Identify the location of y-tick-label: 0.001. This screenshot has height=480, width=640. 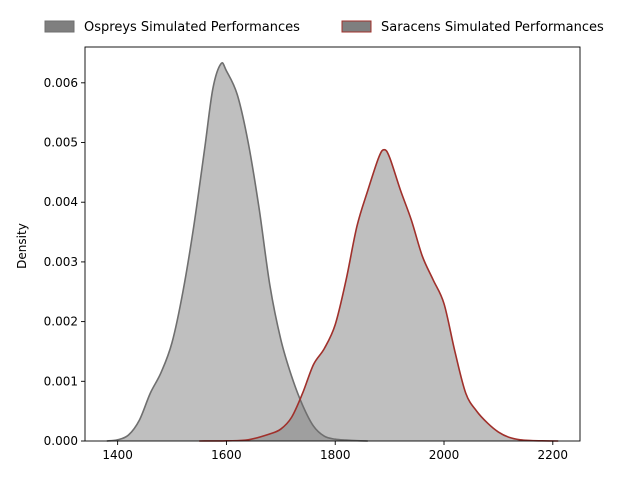
(61, 381).